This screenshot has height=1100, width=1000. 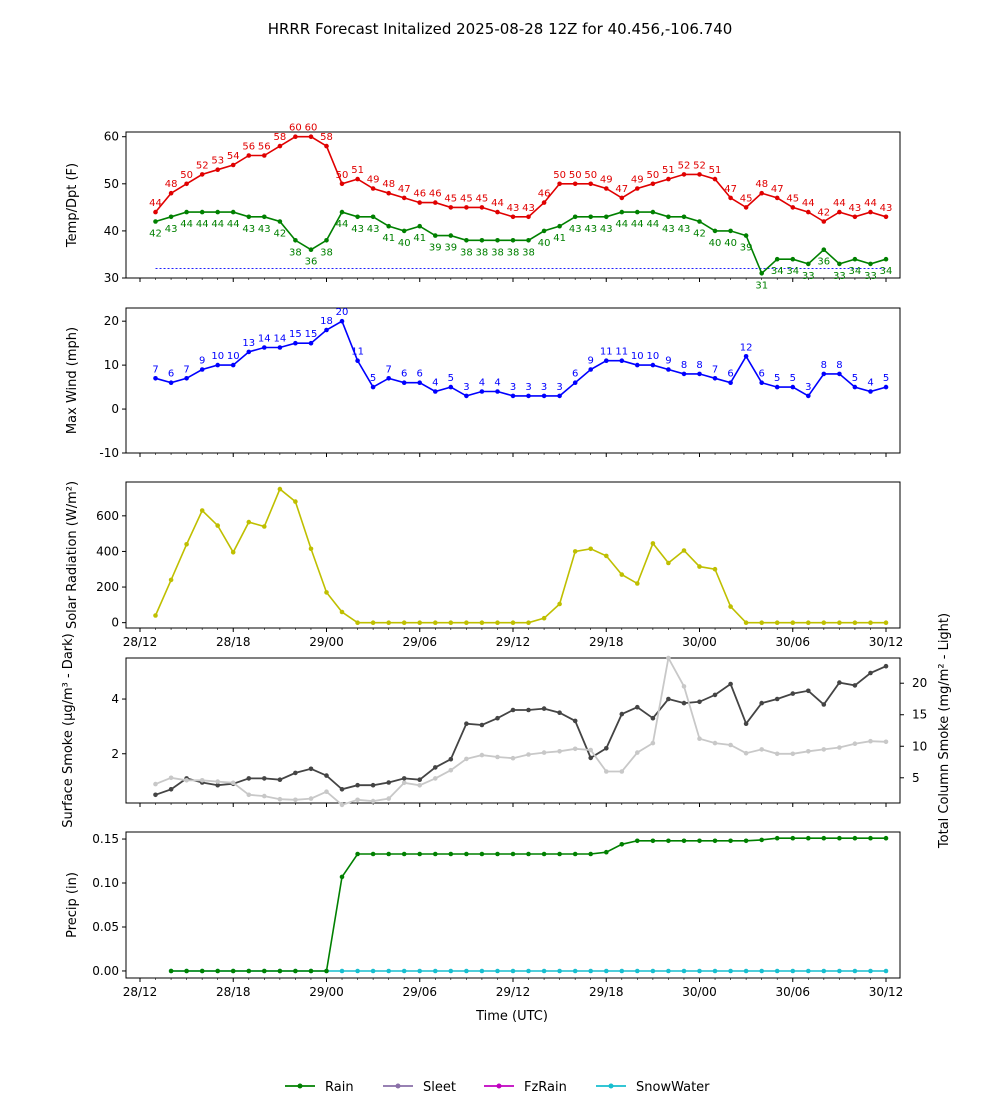 What do you see at coordinates (466, 198) in the screenshot?
I see `temp-data-label: 45` at bounding box center [466, 198].